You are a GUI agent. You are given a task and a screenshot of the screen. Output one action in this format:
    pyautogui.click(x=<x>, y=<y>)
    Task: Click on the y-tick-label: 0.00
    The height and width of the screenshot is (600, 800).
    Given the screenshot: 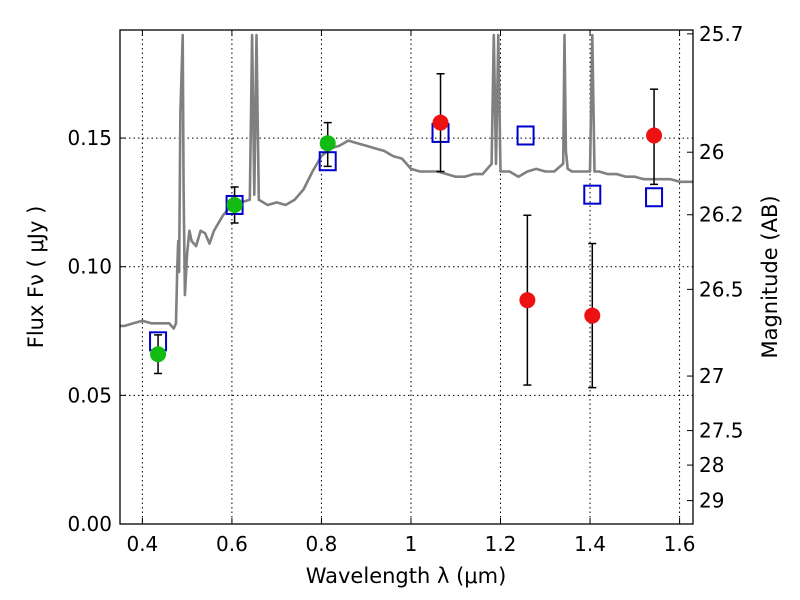 What is the action you would take?
    pyautogui.click(x=89, y=524)
    